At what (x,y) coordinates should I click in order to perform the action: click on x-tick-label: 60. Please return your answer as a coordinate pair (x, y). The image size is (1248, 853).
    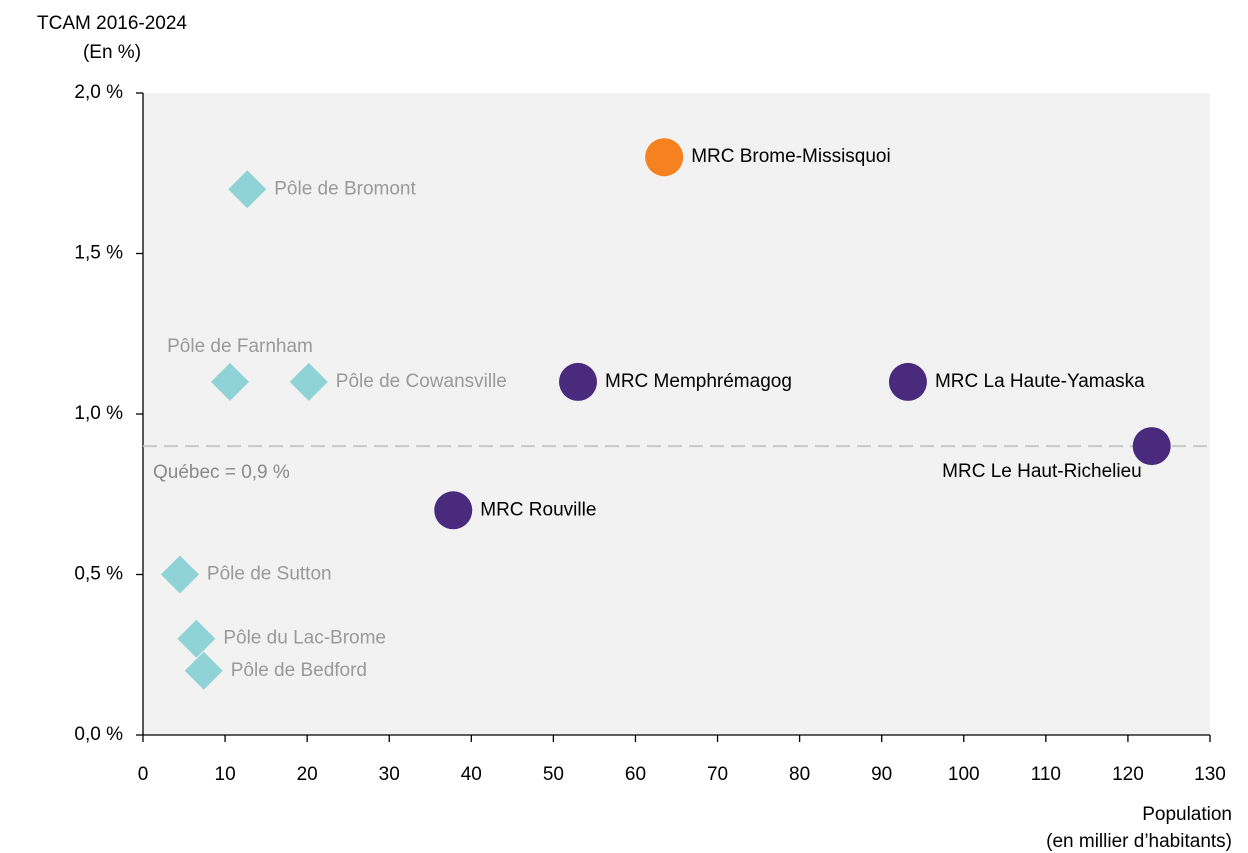
    Looking at the image, I should click on (635, 774).